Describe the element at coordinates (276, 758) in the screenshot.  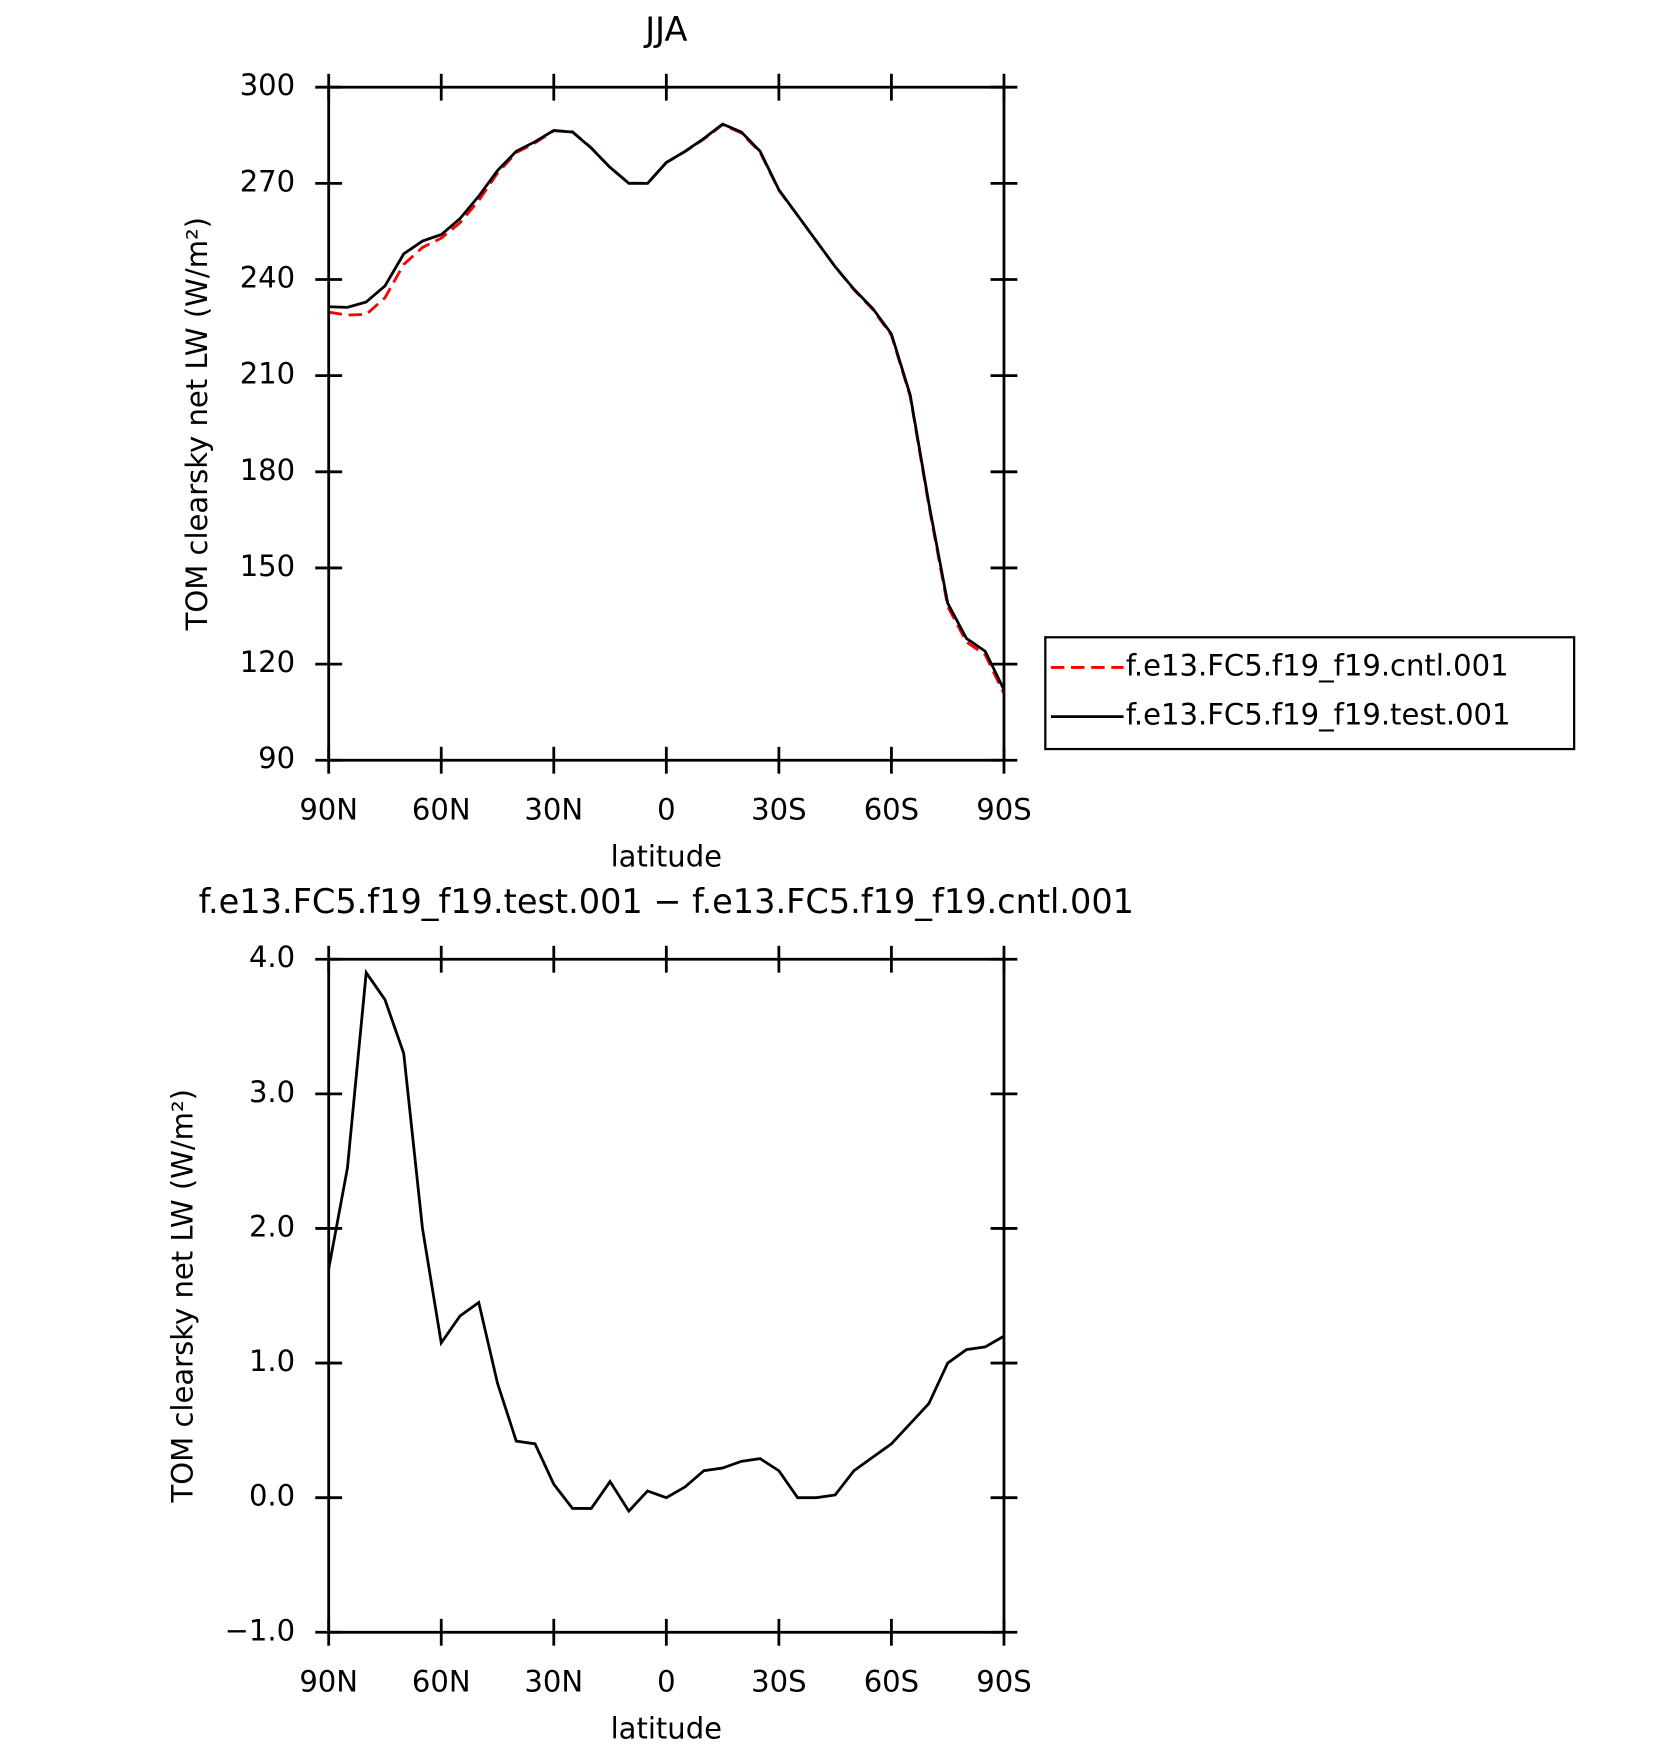
I see `y-tick-label: 90` at that location.